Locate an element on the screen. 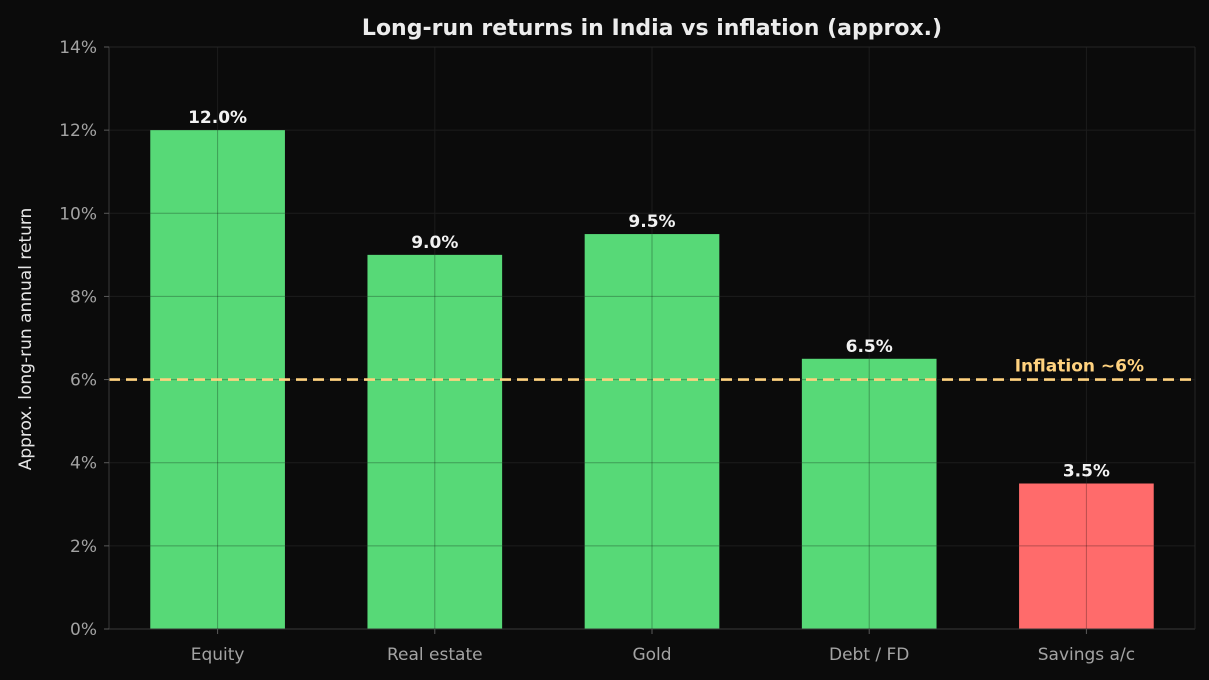 This screenshot has height=680, width=1209. y-tick-label: 10% is located at coordinates (78, 214).